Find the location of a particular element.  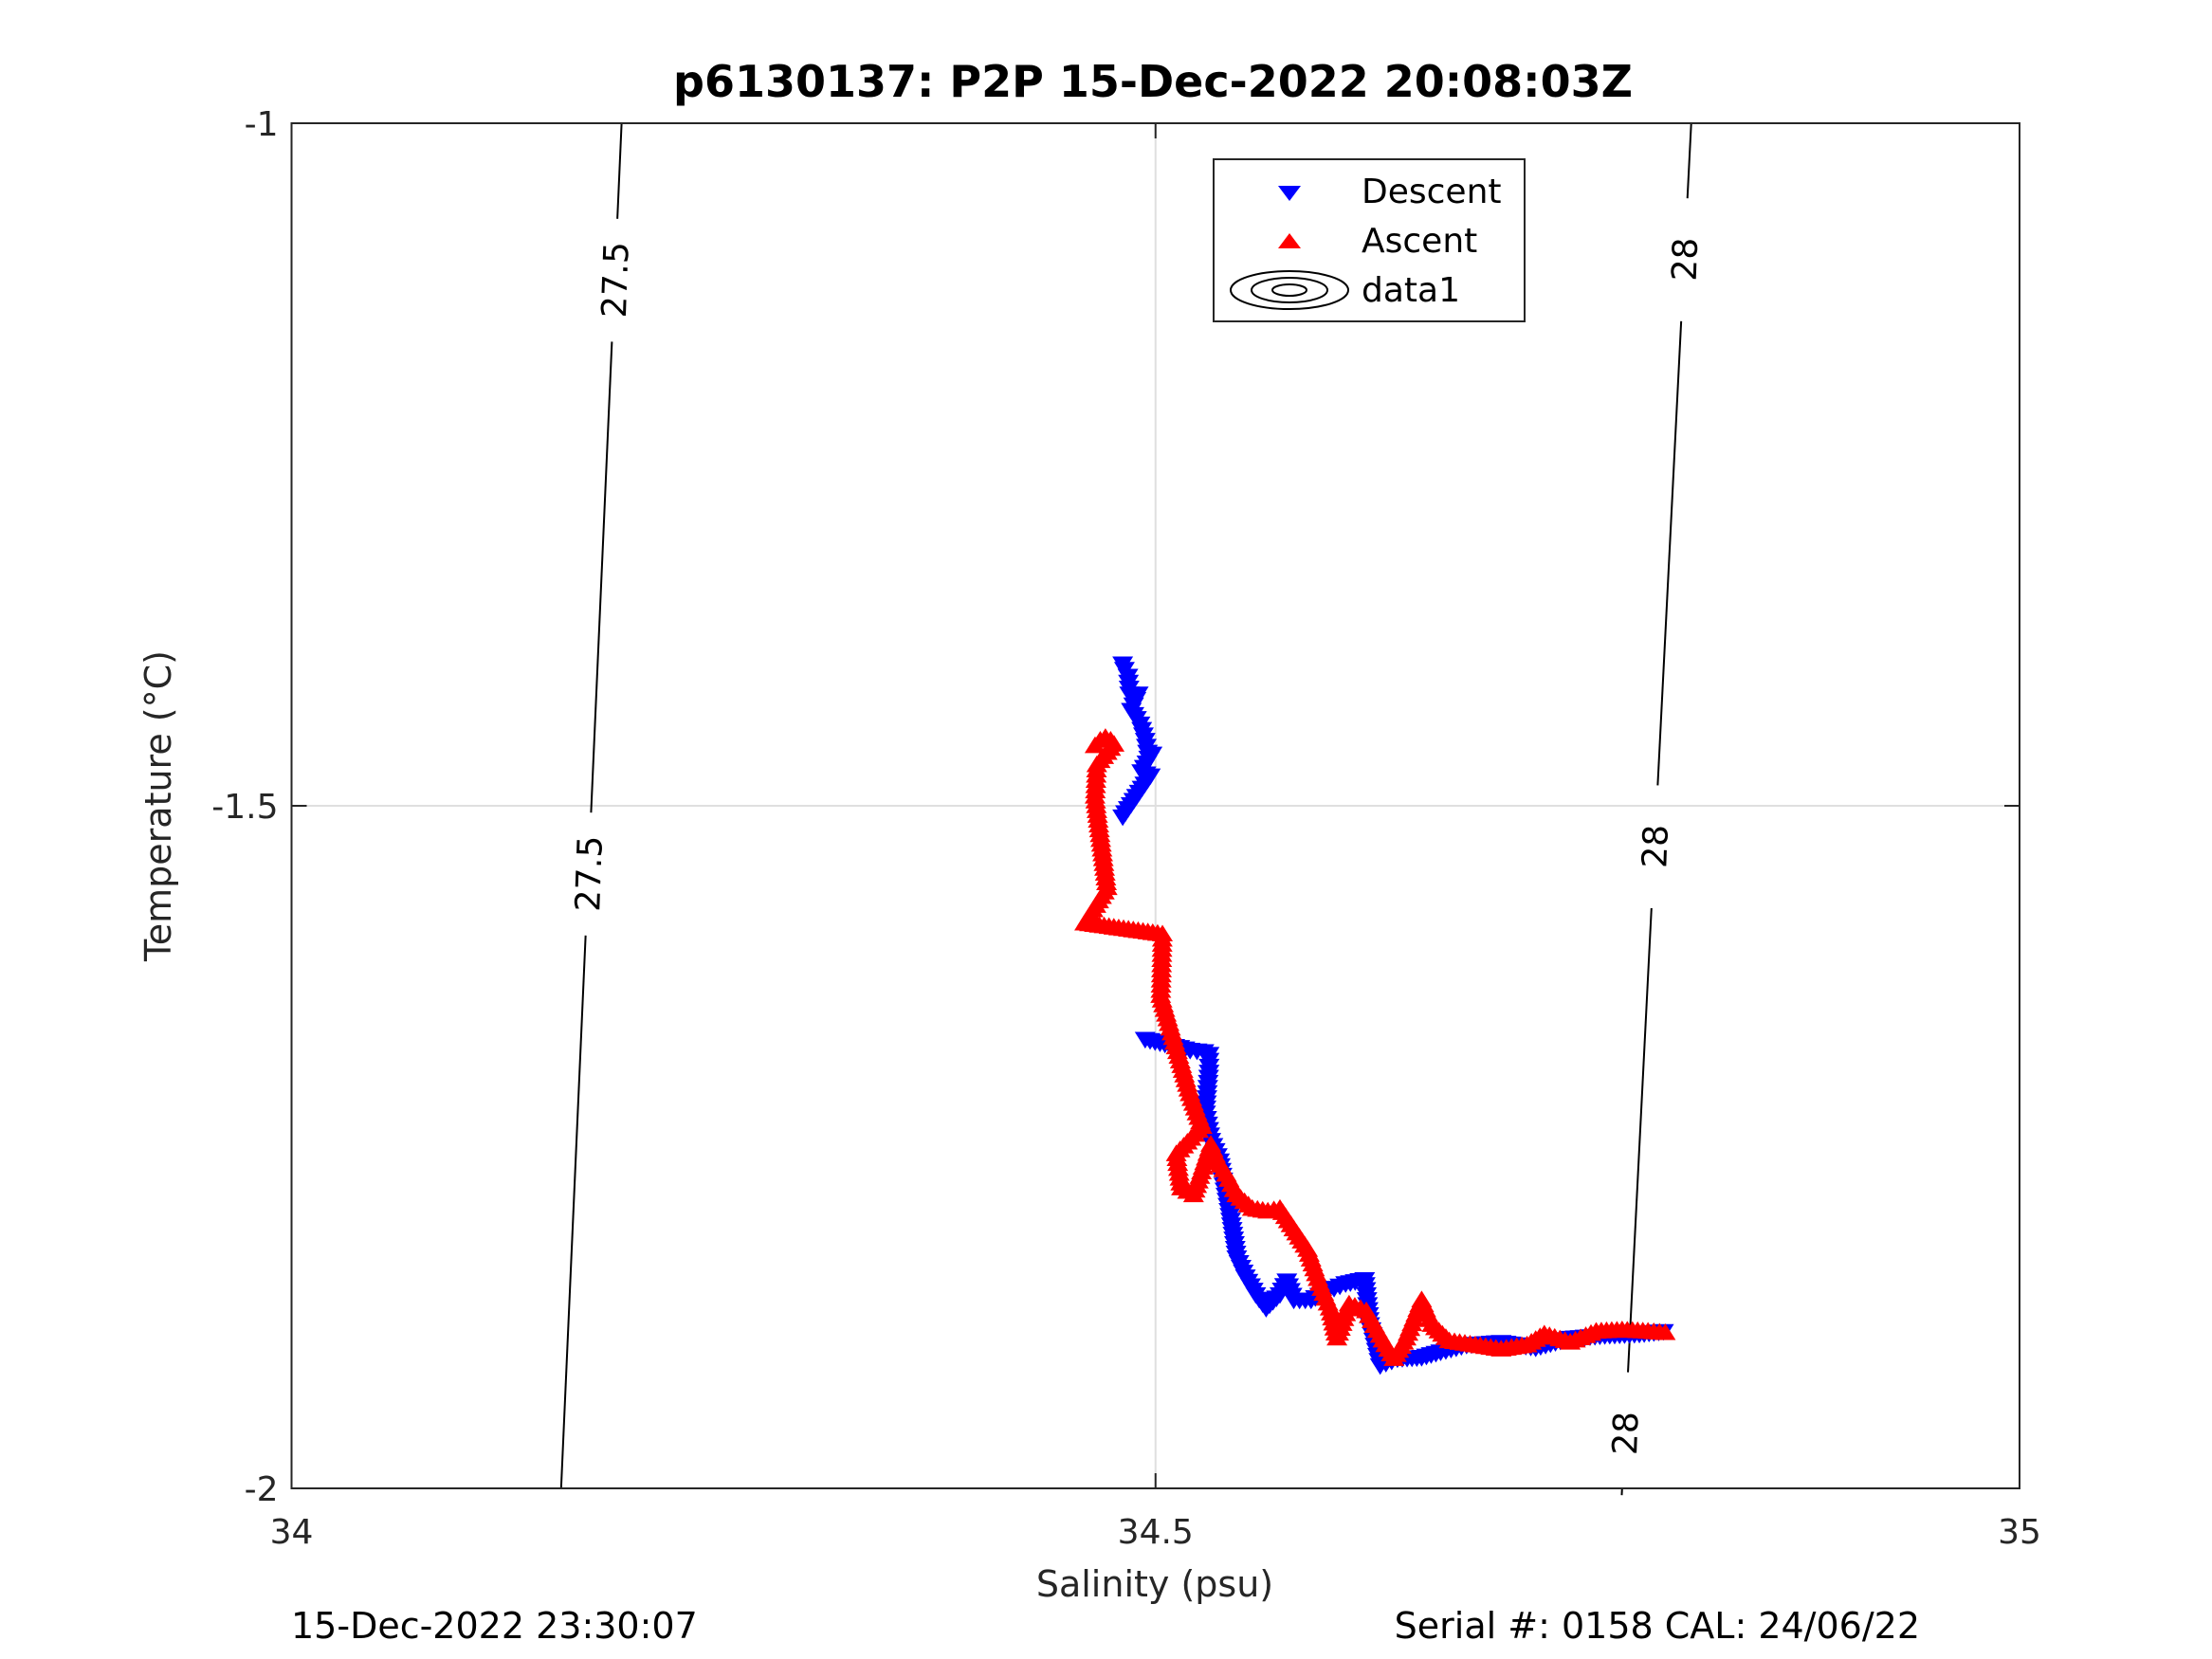

ascent-marker is located at coordinates (1665, 1331).